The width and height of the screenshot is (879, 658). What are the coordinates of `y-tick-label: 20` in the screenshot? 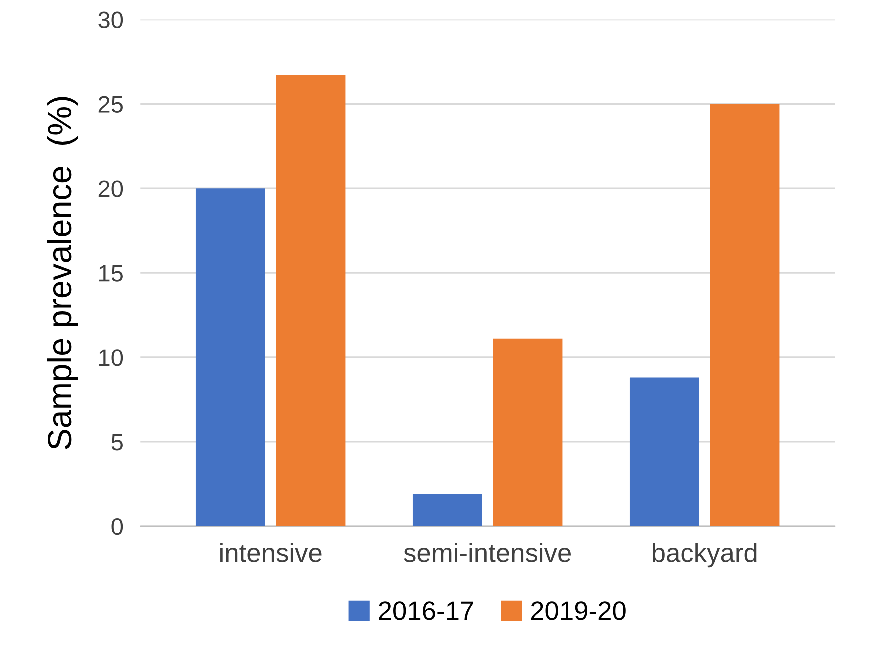 It's located at (111, 189).